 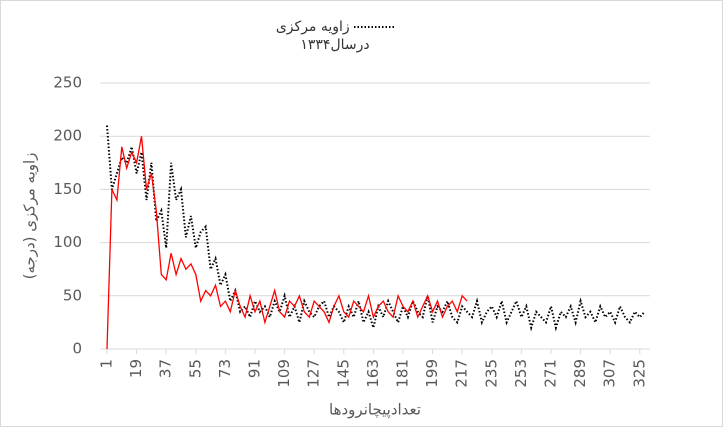 What do you see at coordinates (521, 373) in the screenshot?
I see `x-tick-label: 253` at bounding box center [521, 373].